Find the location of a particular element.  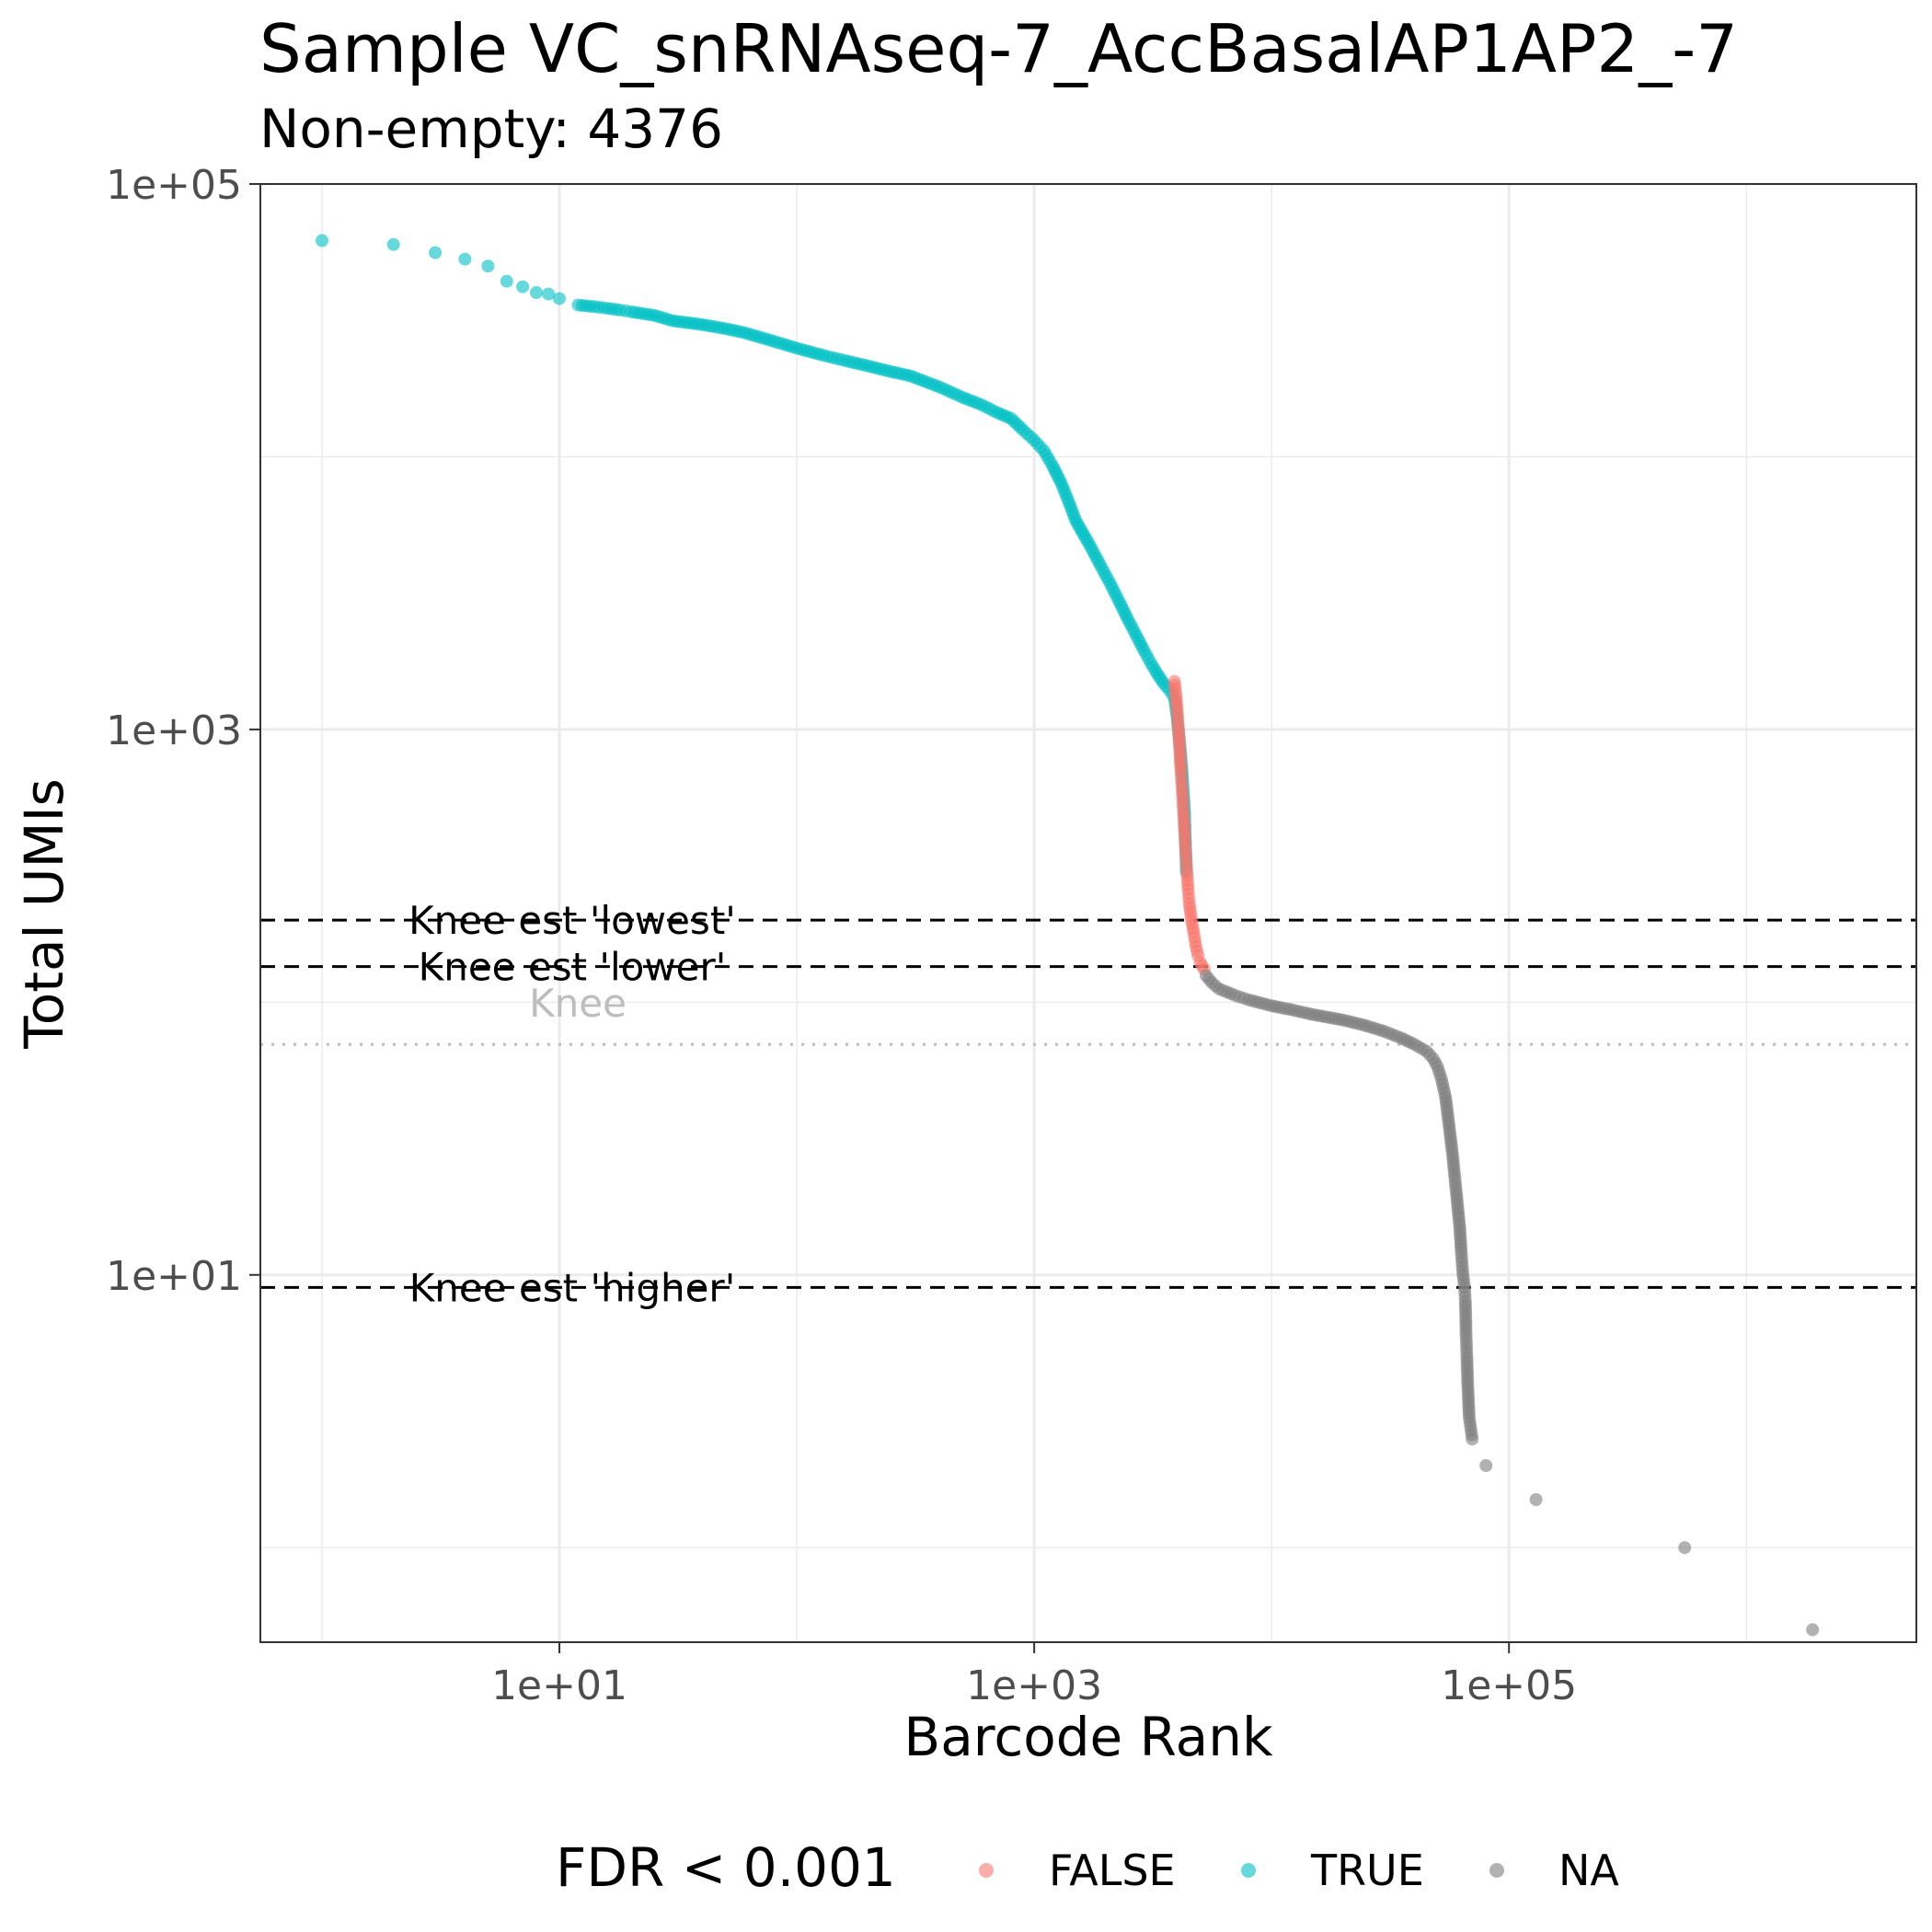

x-tick-label: 1e+05 is located at coordinates (1509, 1685).